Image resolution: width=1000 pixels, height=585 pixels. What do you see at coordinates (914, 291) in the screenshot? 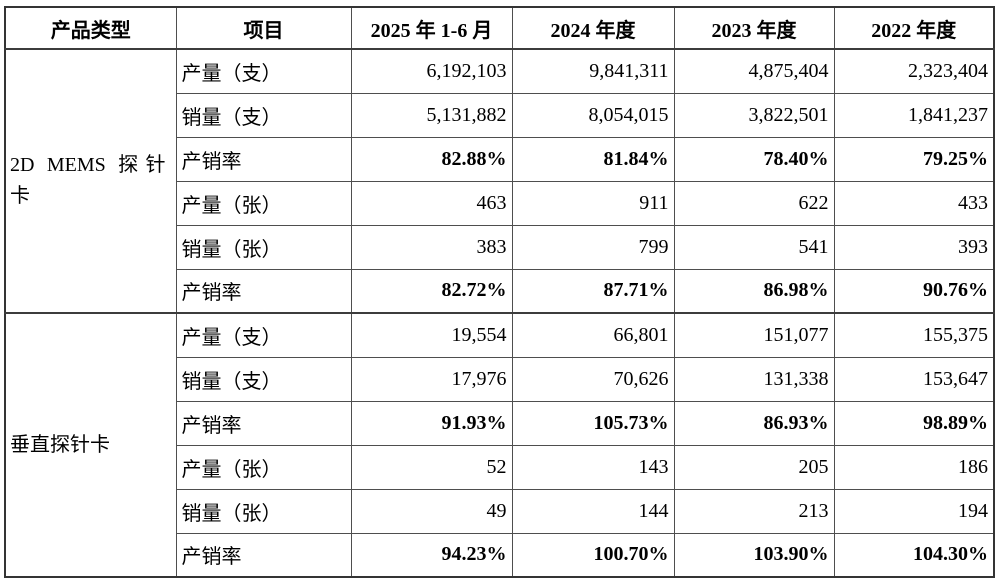
I see `value-cell: 90.76%` at bounding box center [914, 291].